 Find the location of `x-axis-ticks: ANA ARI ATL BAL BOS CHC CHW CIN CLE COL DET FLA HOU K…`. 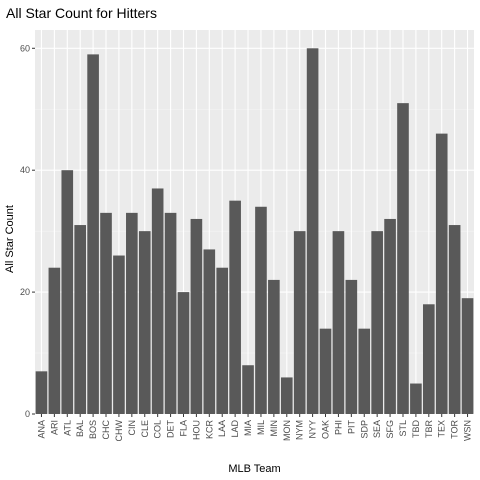

x-axis-ticks: ANA ARI ATL BAL BOS CHC CHW CIN CLE COL DET FLA HOU K… is located at coordinates (254, 428).